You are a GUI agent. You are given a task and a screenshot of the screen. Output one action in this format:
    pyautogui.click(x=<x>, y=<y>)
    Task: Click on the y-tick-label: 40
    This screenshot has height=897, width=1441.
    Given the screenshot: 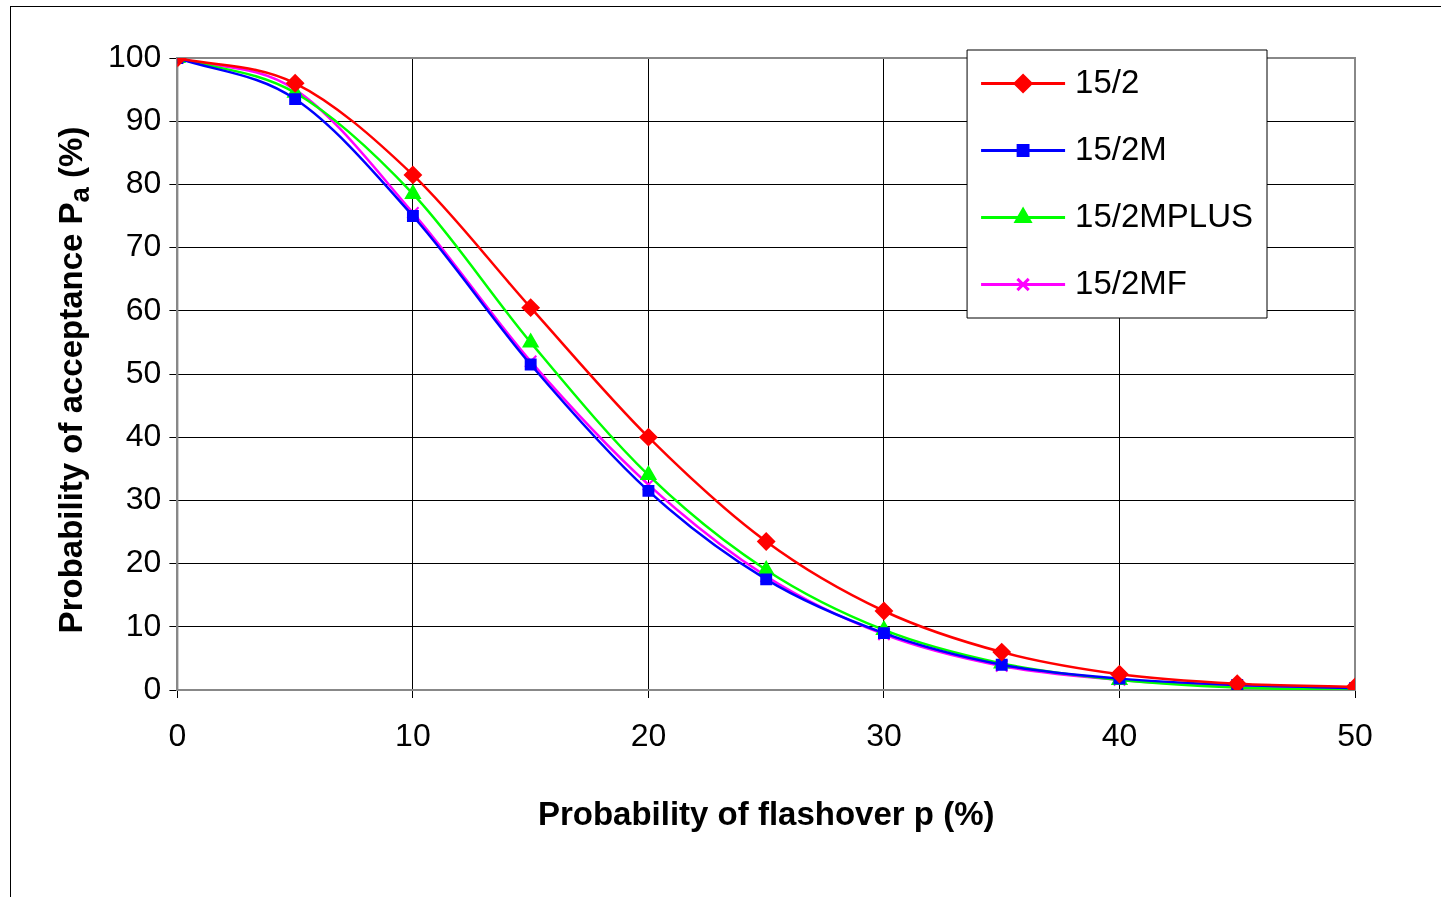 What is the action you would take?
    pyautogui.click(x=143, y=435)
    